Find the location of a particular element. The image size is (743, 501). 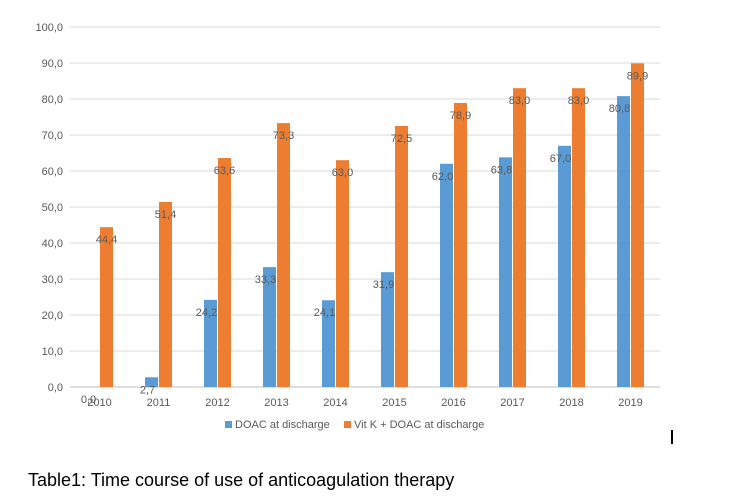

data-label-doac: 80,8 is located at coordinates (619, 109).